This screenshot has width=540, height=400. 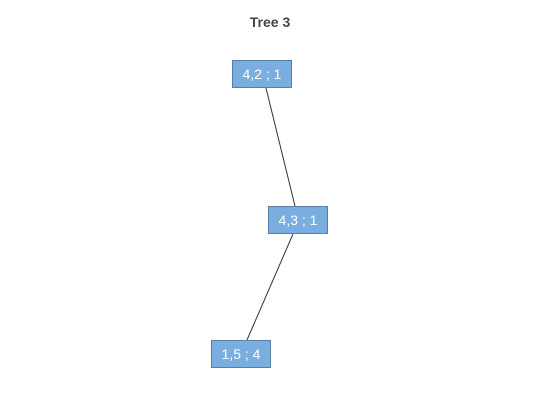 I want to click on edge-n2-n3, so click(x=270, y=287).